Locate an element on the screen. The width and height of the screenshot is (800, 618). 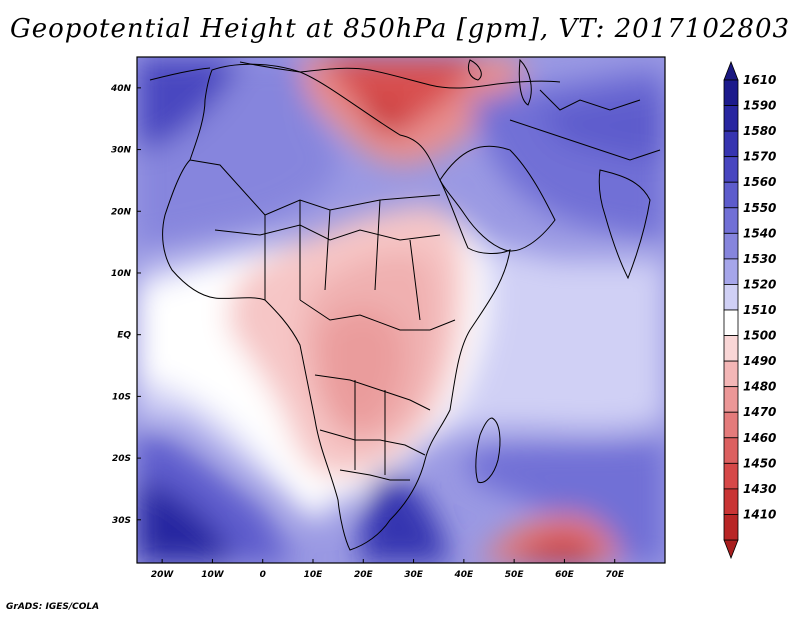
x-tick-label: 0 is located at coordinates (263, 575).